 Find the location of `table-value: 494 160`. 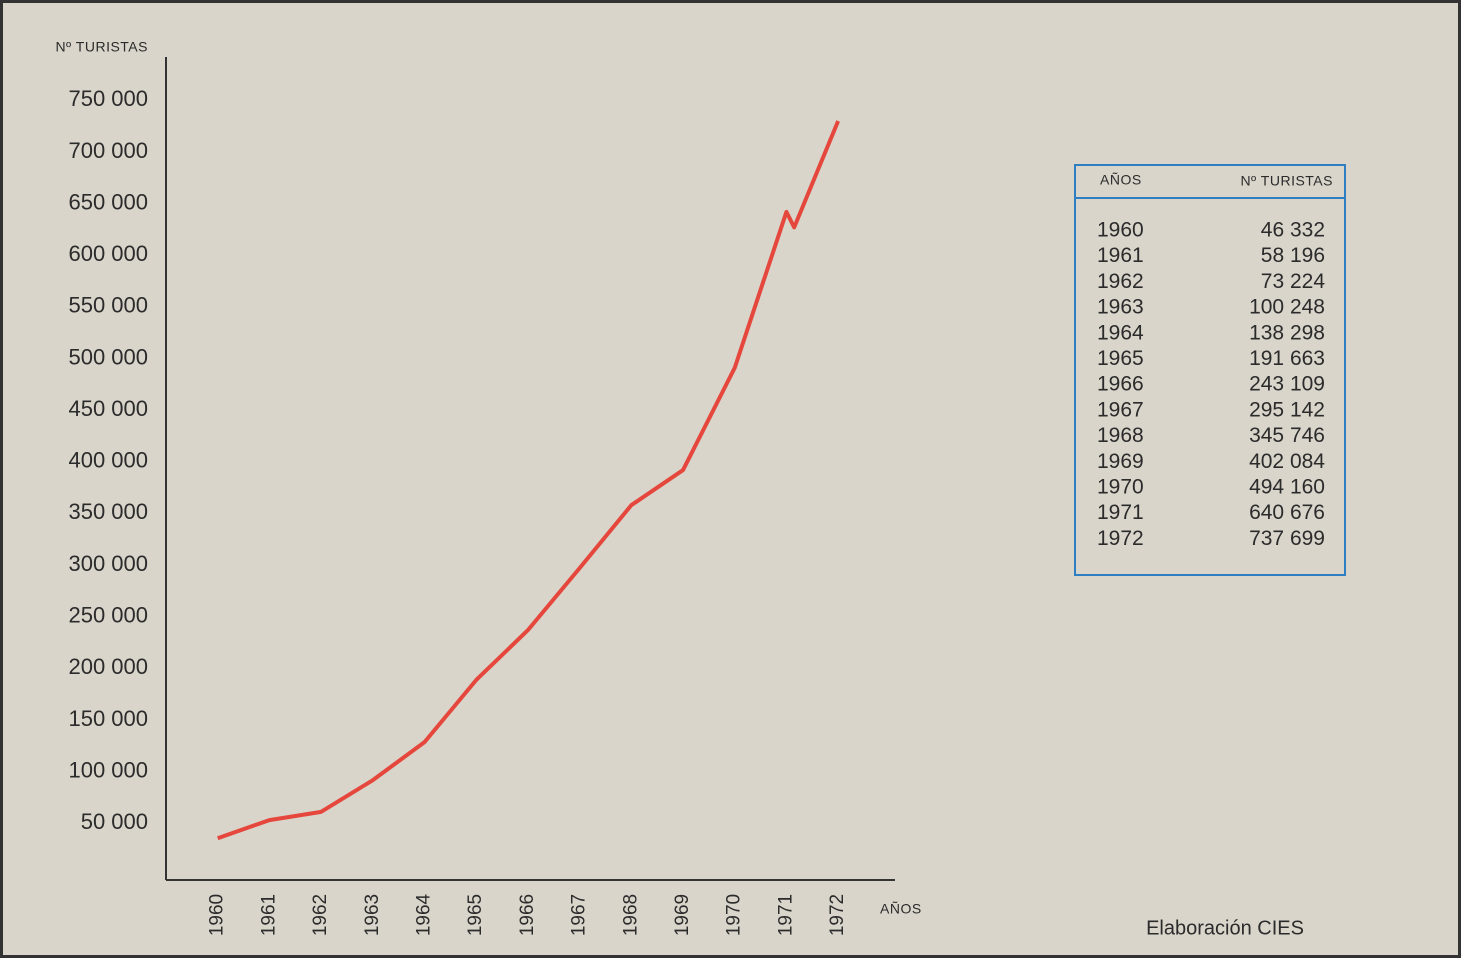

table-value: 494 160 is located at coordinates (1287, 487).